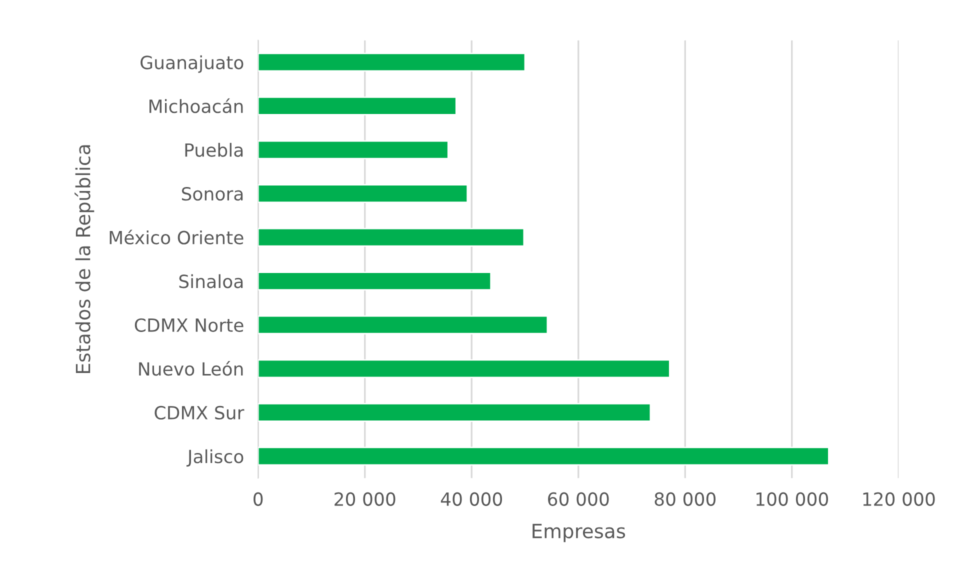 This screenshot has height=576, width=956. Describe the element at coordinates (211, 281) in the screenshot. I see `y-tick-label: Sinaloa` at that location.